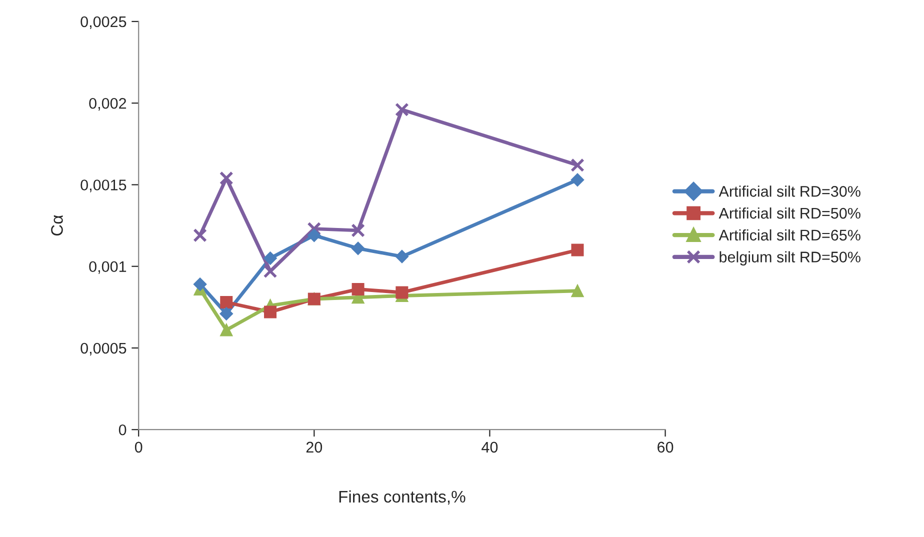 The width and height of the screenshot is (924, 537). I want to click on y-tick-label: 0,002, so click(107, 104).